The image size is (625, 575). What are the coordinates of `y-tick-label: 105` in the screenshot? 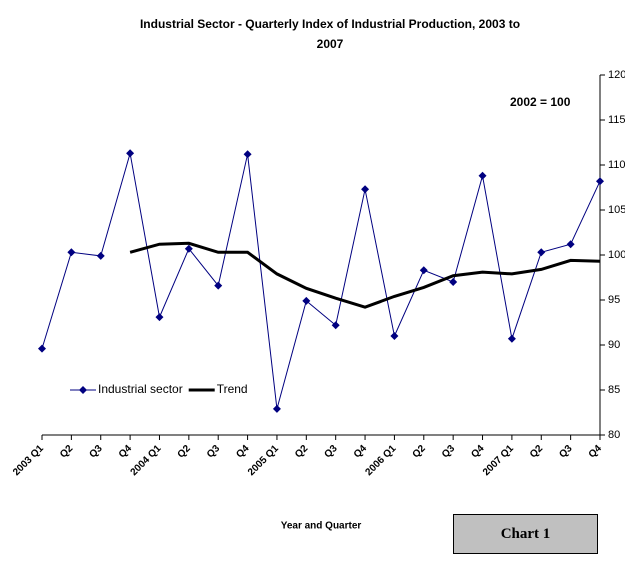 It's located at (616, 210).